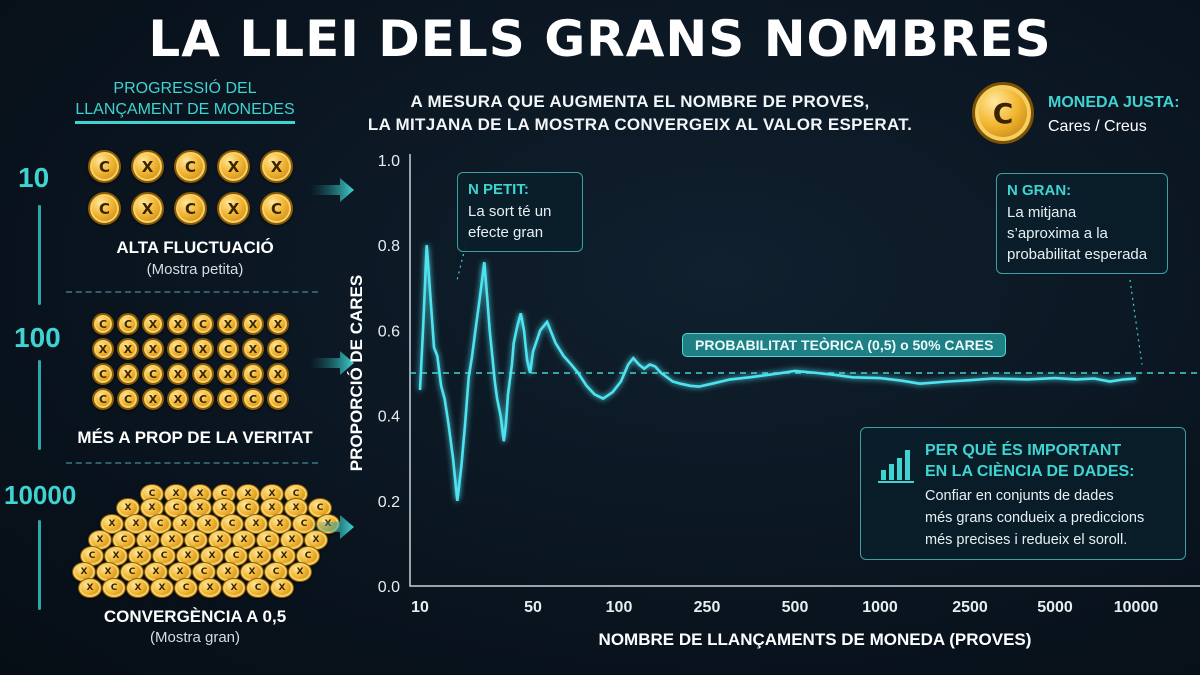 The image size is (1200, 675). Describe the element at coordinates (880, 607) in the screenshot. I see `x-tick-label: 1000` at that location.